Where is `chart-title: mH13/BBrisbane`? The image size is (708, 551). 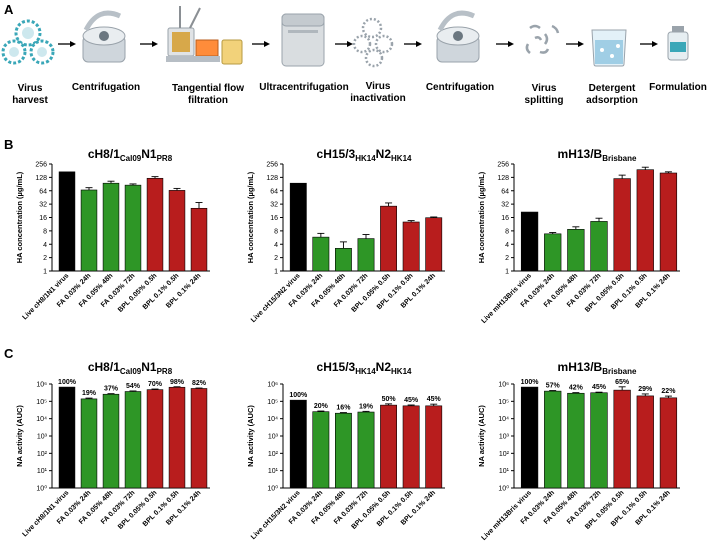 chart-title: mH13/BBrisbane is located at coordinates (597, 368).